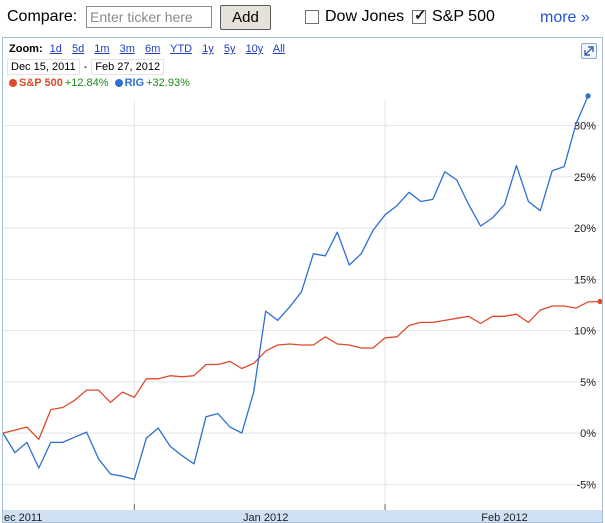  Describe the element at coordinates (585, 280) in the screenshot. I see `y-tick-label: 15%` at that location.